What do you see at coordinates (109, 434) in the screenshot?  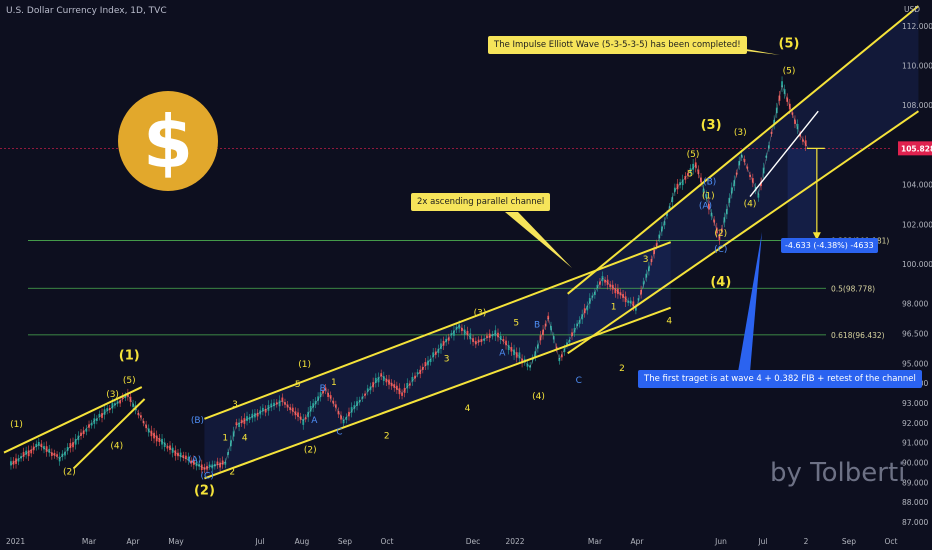 I see `channel-line` at bounding box center [109, 434].